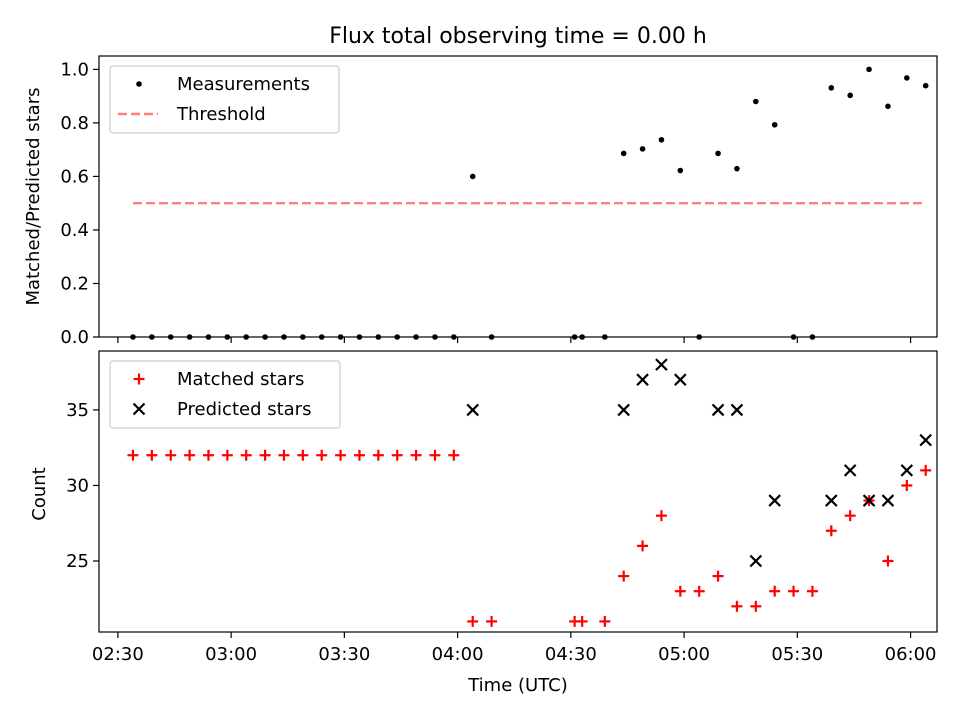 The width and height of the screenshot is (960, 720). I want to click on x-axis-label: Time (UTC), so click(517, 685).